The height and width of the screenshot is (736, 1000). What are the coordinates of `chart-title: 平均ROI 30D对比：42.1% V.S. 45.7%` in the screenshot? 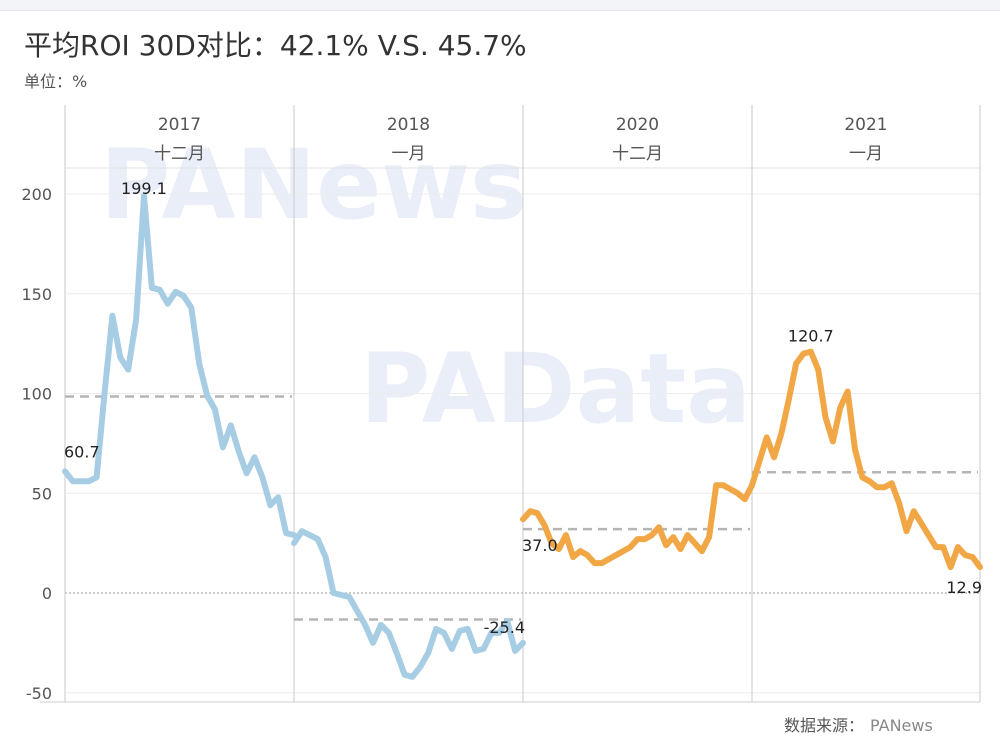 It's located at (275, 45).